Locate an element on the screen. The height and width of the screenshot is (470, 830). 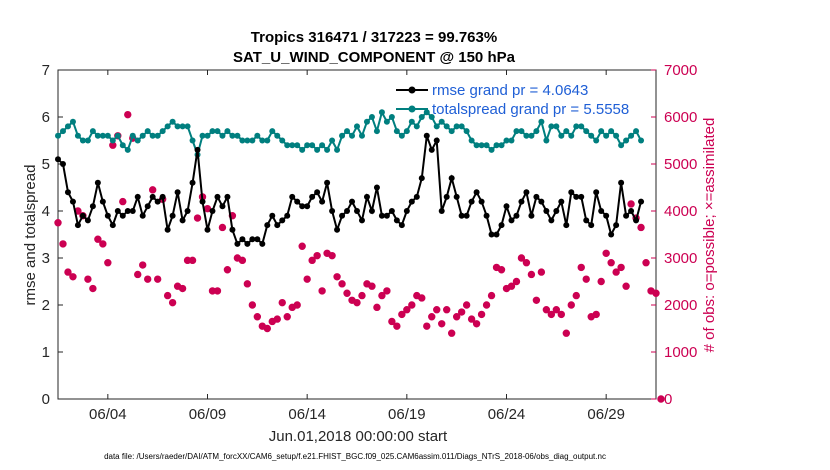
x-tick-label: 06/14 is located at coordinates (307, 414).